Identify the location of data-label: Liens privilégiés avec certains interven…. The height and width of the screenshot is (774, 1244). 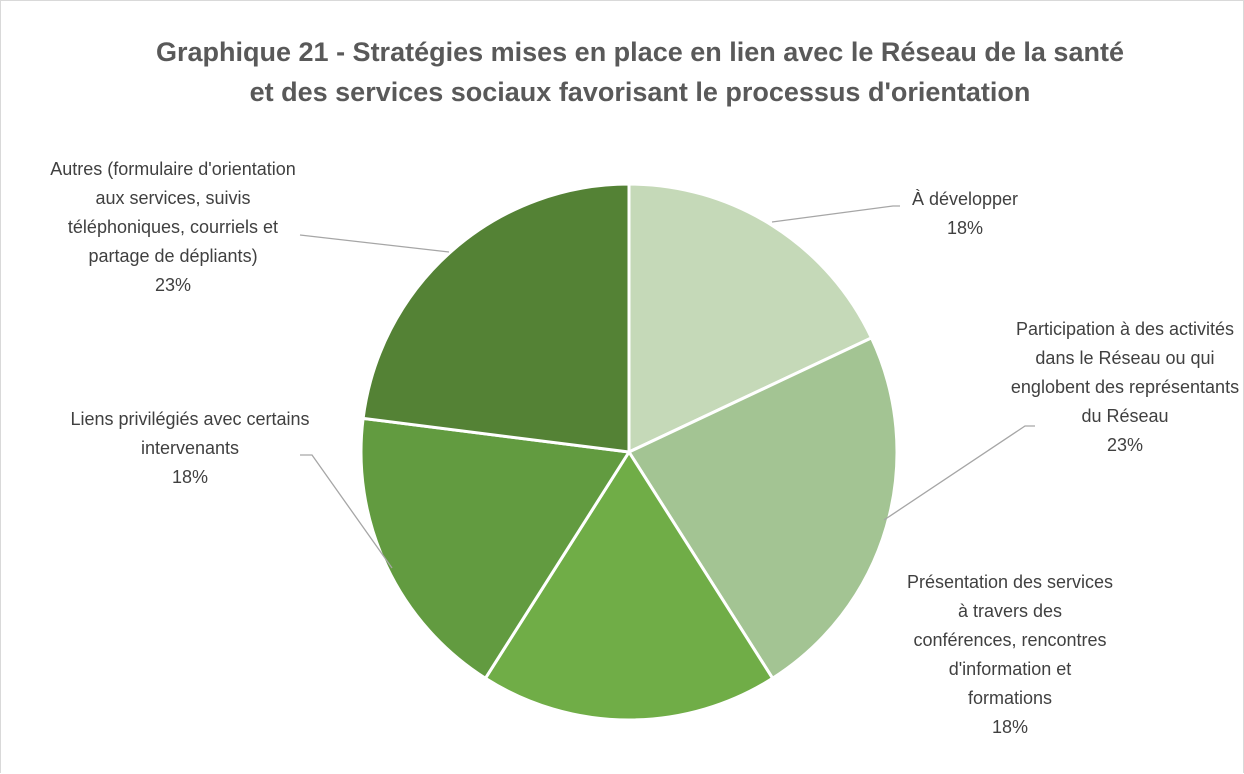
(190, 448).